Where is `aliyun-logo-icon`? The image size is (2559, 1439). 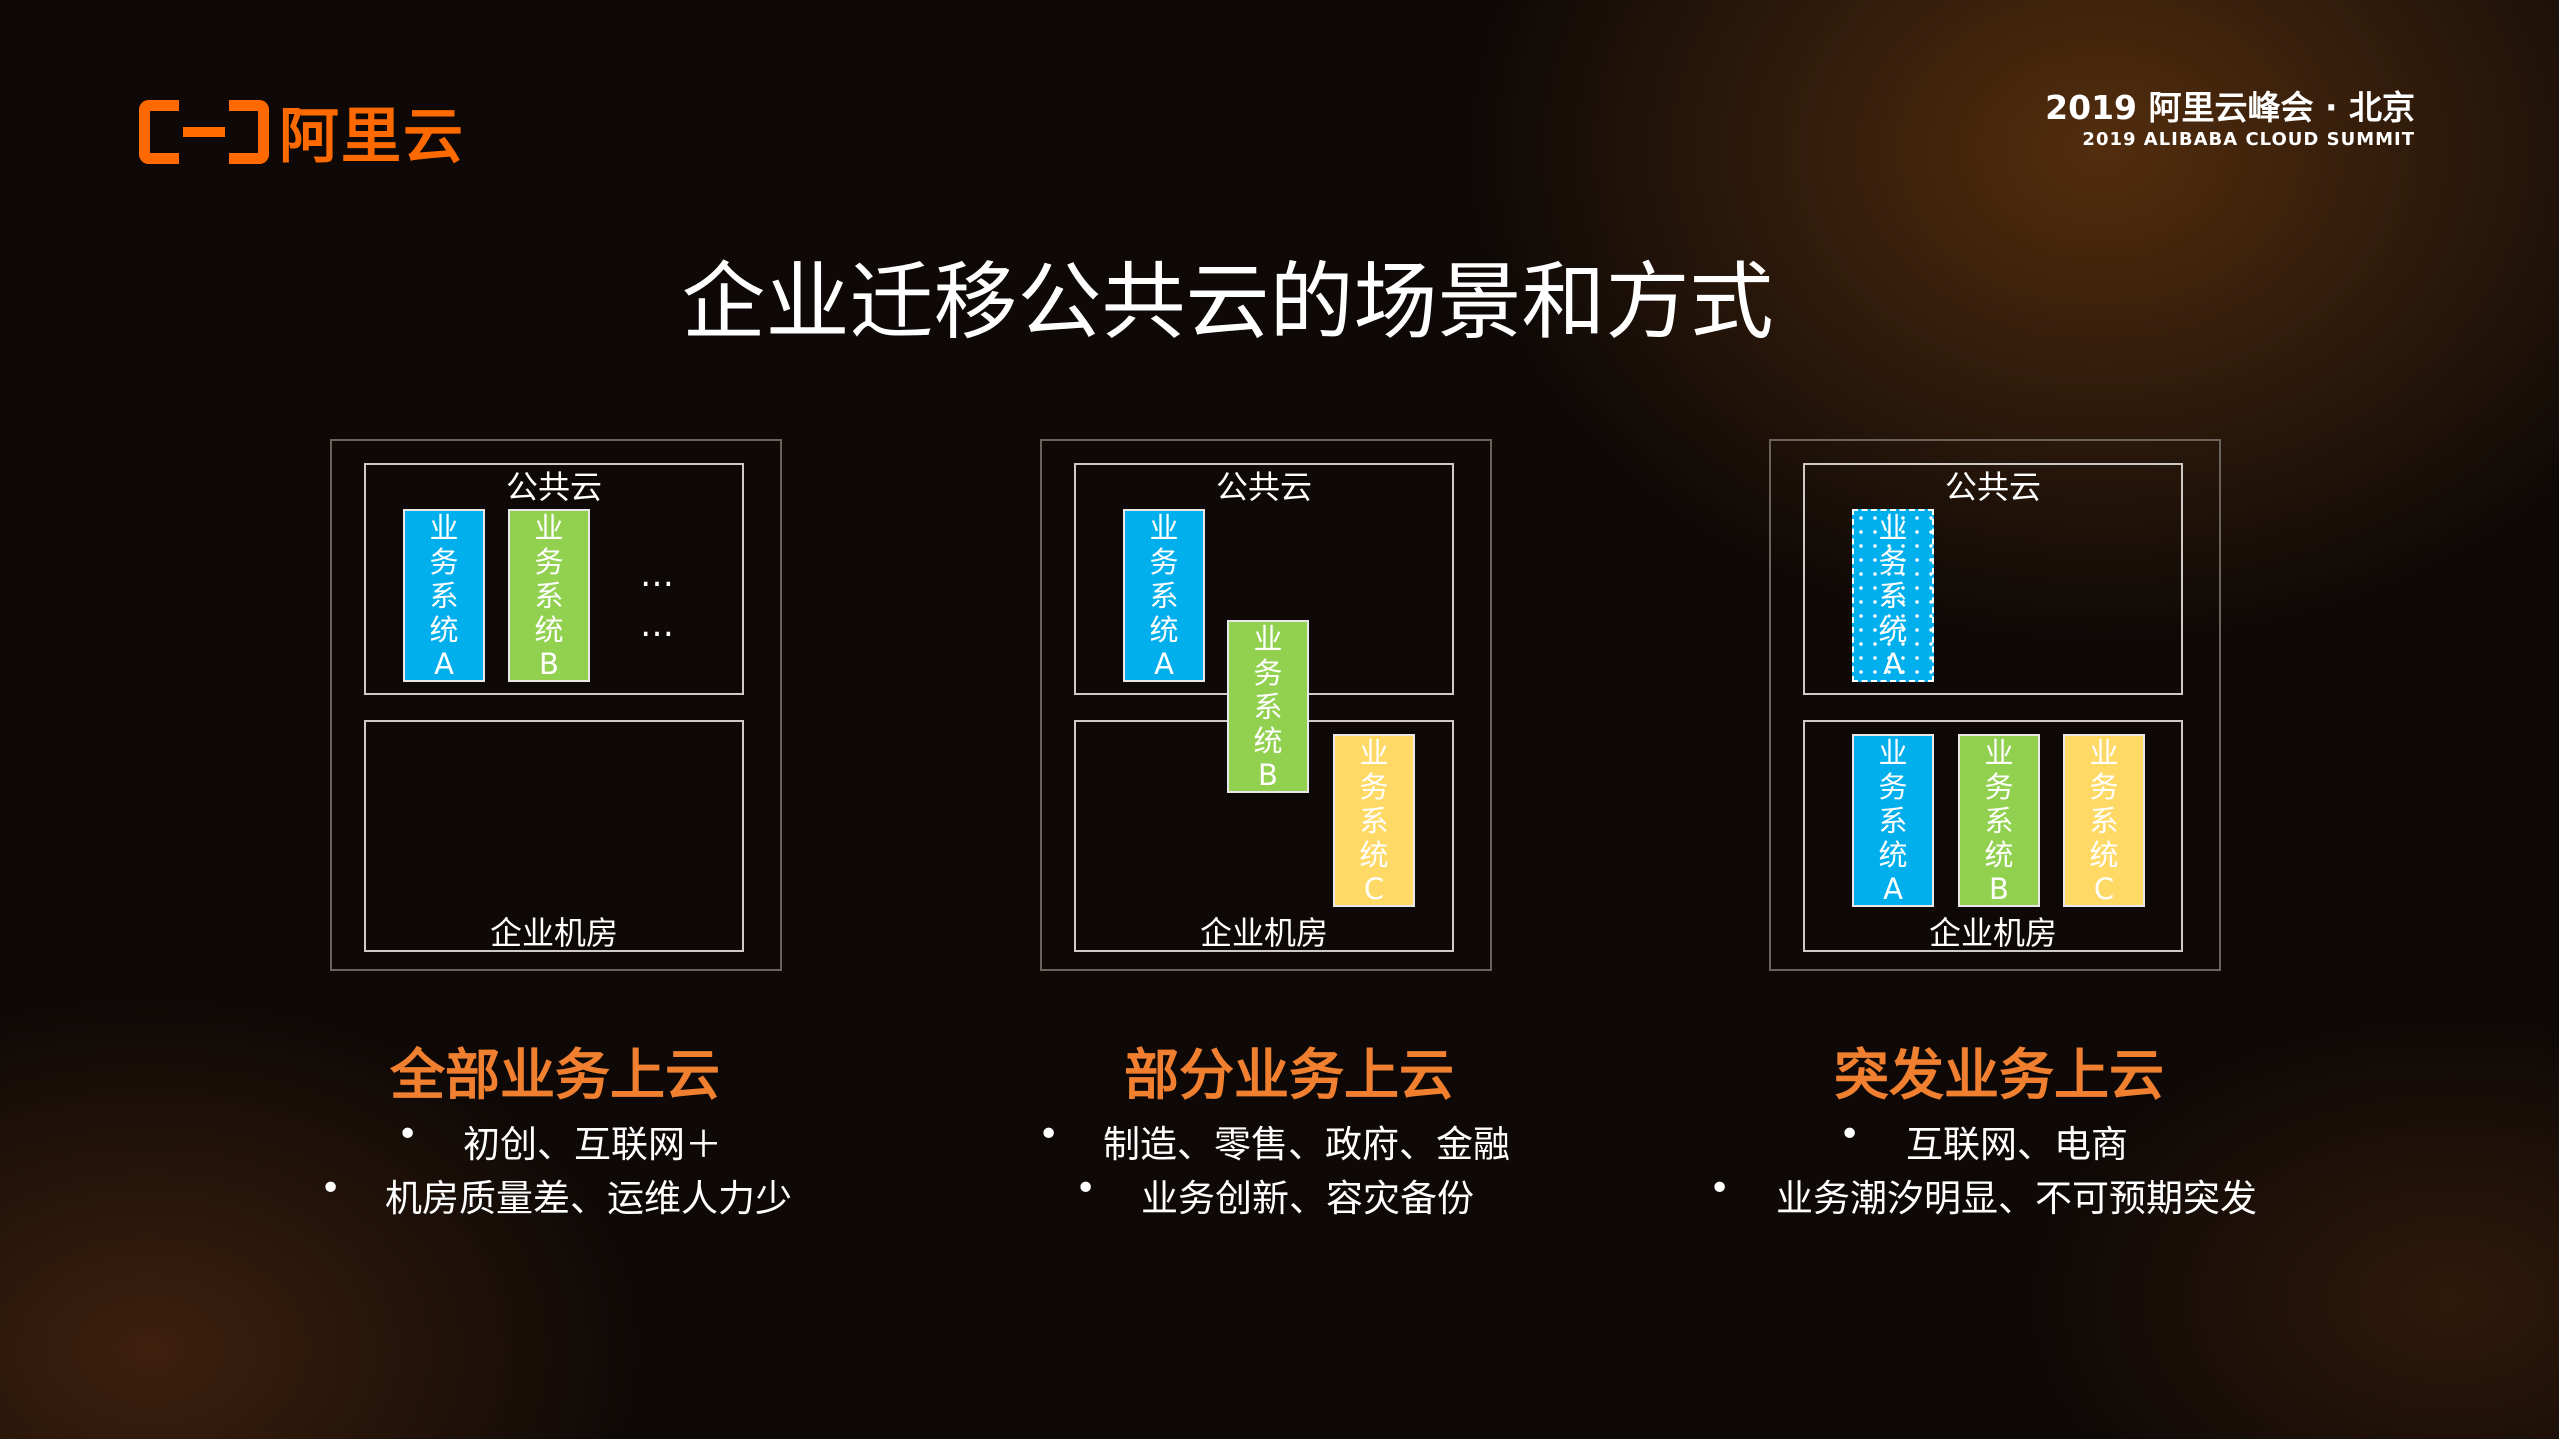
aliyun-logo-icon is located at coordinates (204, 131).